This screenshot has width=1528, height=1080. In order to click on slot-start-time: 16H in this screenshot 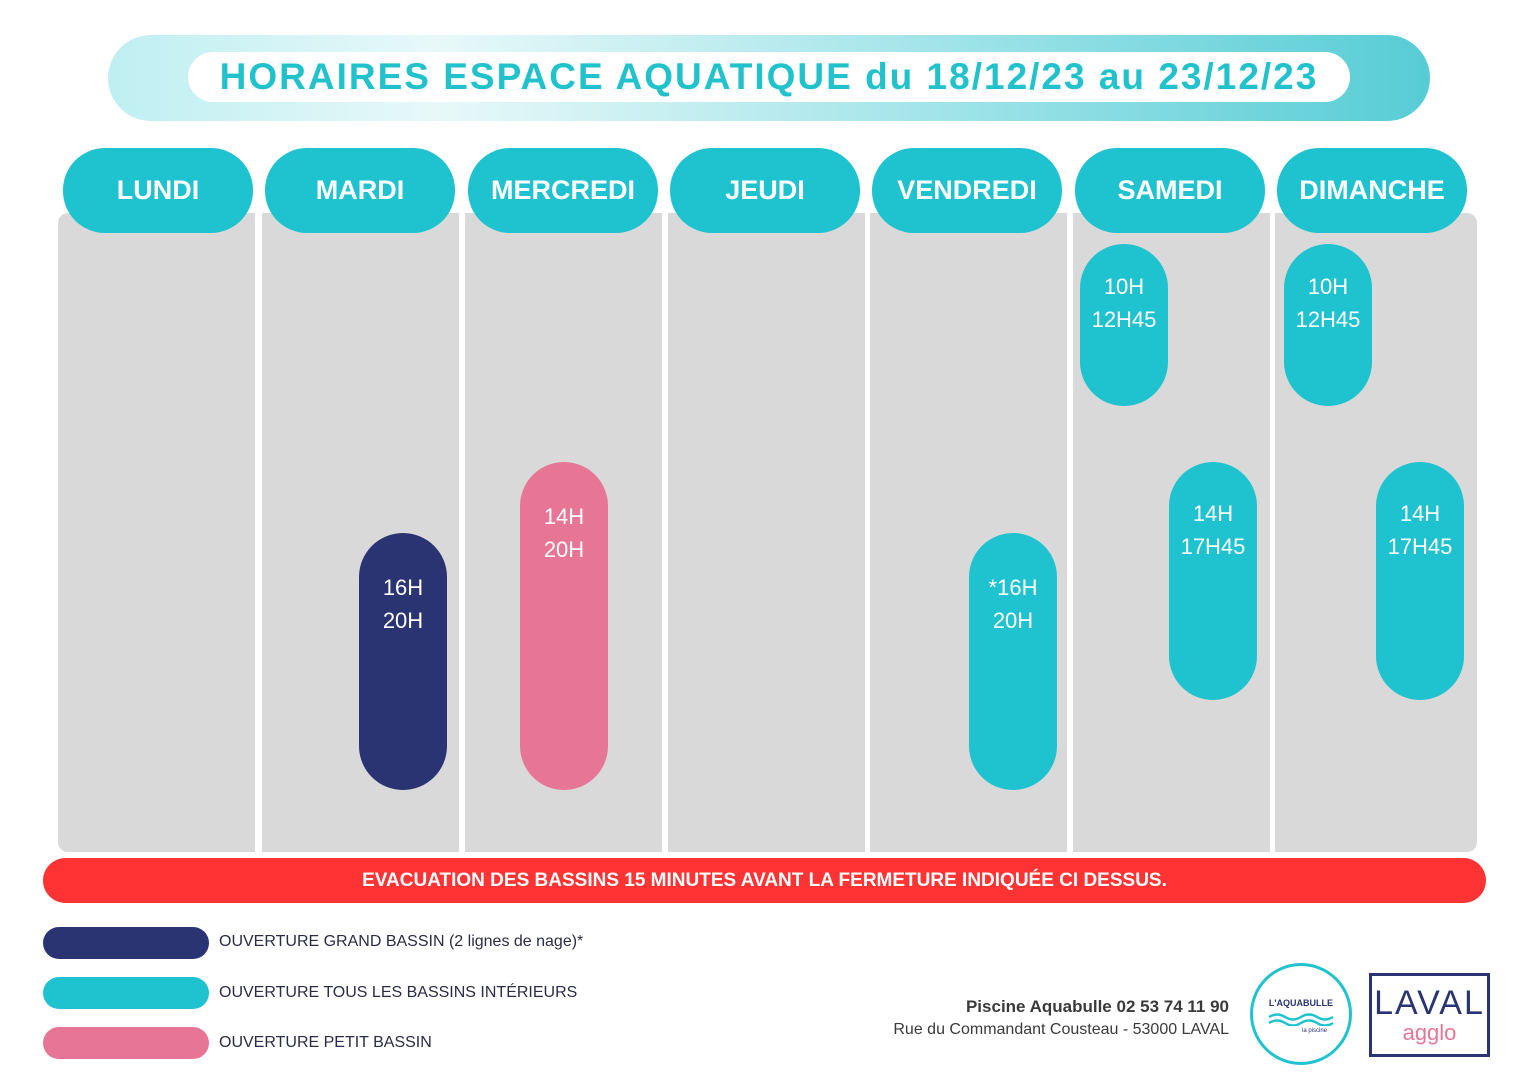, I will do `click(403, 587)`.